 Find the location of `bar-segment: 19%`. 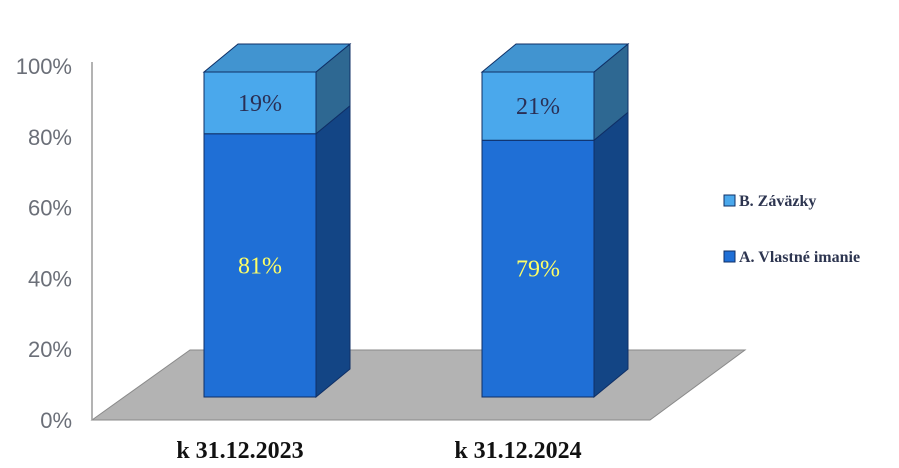

bar-segment: 19% is located at coordinates (277, 88).